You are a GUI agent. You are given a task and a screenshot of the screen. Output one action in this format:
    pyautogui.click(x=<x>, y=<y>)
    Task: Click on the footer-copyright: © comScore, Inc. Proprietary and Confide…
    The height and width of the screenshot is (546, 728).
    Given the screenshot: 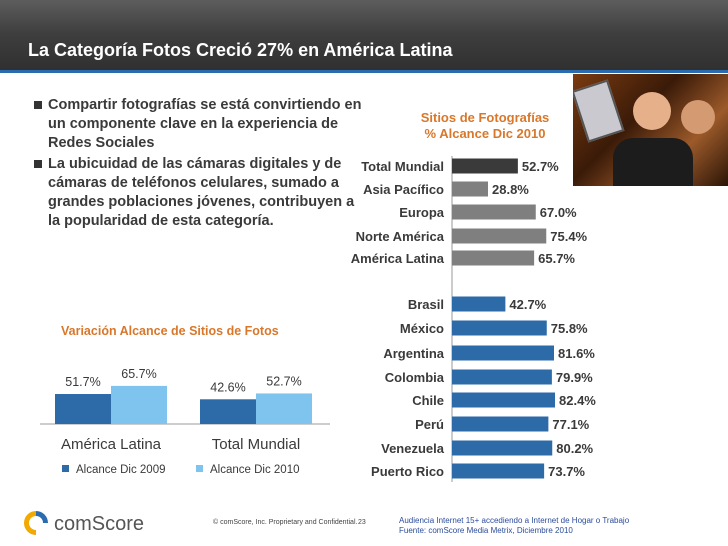 What is the action you would take?
    pyautogui.click(x=285, y=522)
    